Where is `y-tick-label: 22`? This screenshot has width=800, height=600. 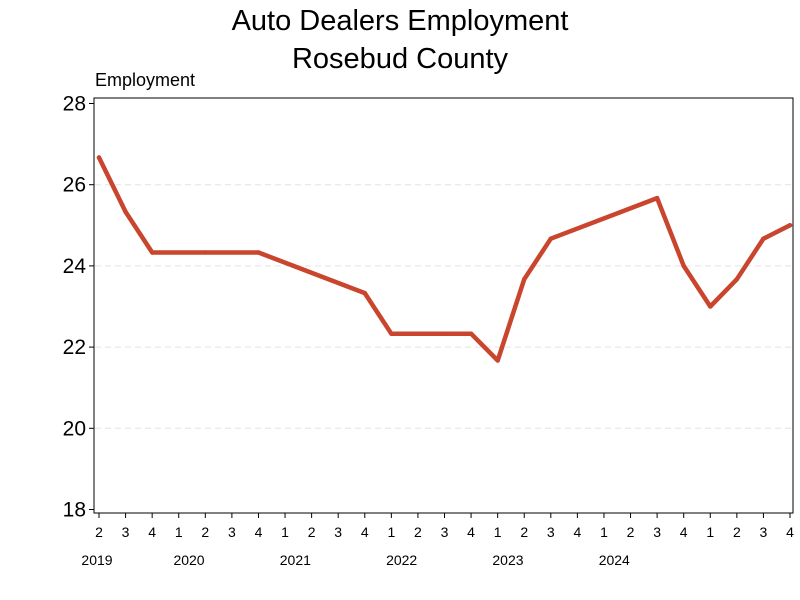 y-tick-label: 22 is located at coordinates (74, 347).